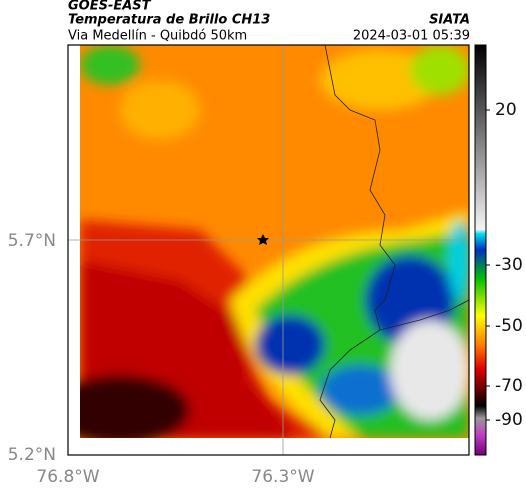 This screenshot has width=526, height=495. What do you see at coordinates (263, 239) in the screenshot?
I see `location-star` at bounding box center [263, 239].